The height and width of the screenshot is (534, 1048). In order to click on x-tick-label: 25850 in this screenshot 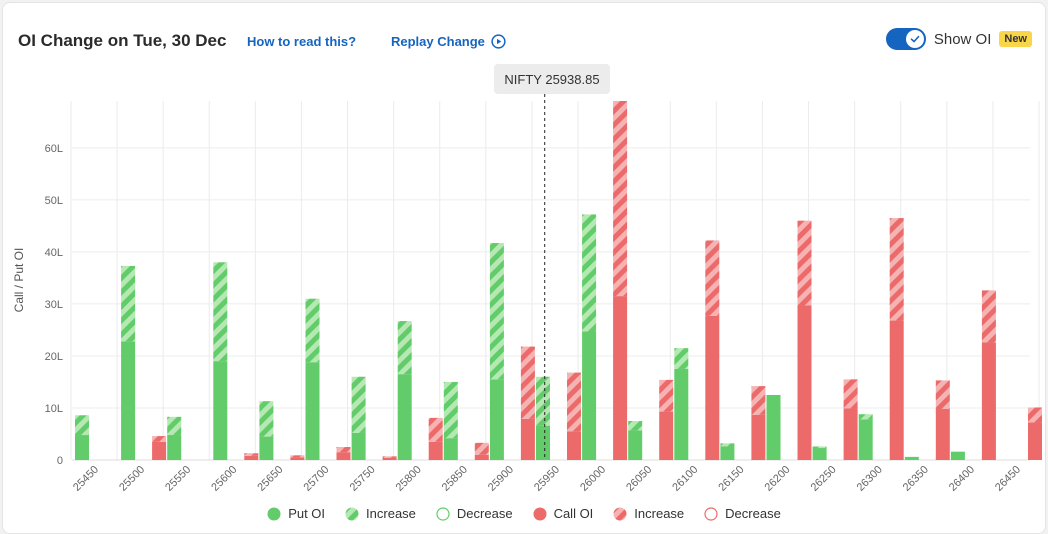, I will do `click(455, 479)`.